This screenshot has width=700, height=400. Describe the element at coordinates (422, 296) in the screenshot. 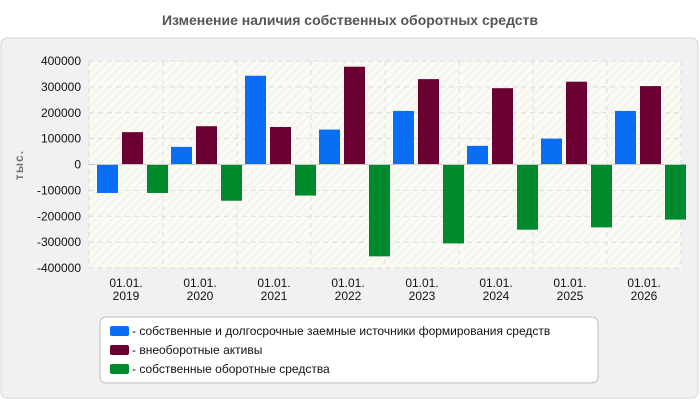

I see `x-tick-label: 2023` at that location.